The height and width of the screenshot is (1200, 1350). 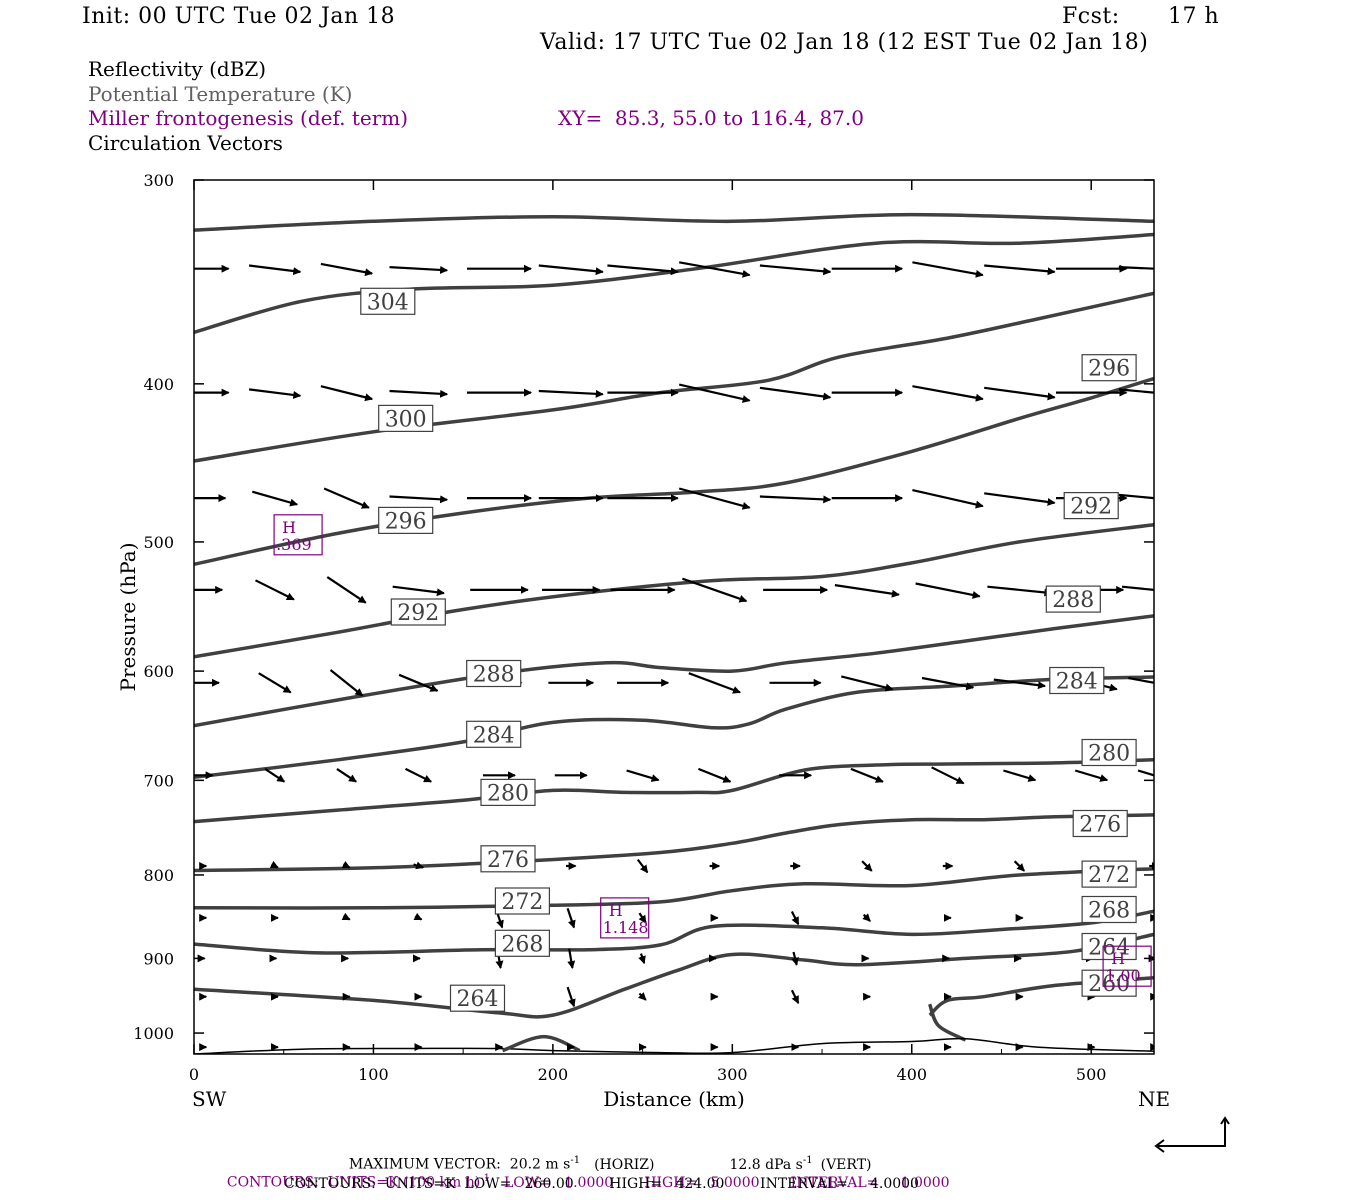 I want to click on frontogenesis-max-value: 1.00, so click(x=1123, y=975).